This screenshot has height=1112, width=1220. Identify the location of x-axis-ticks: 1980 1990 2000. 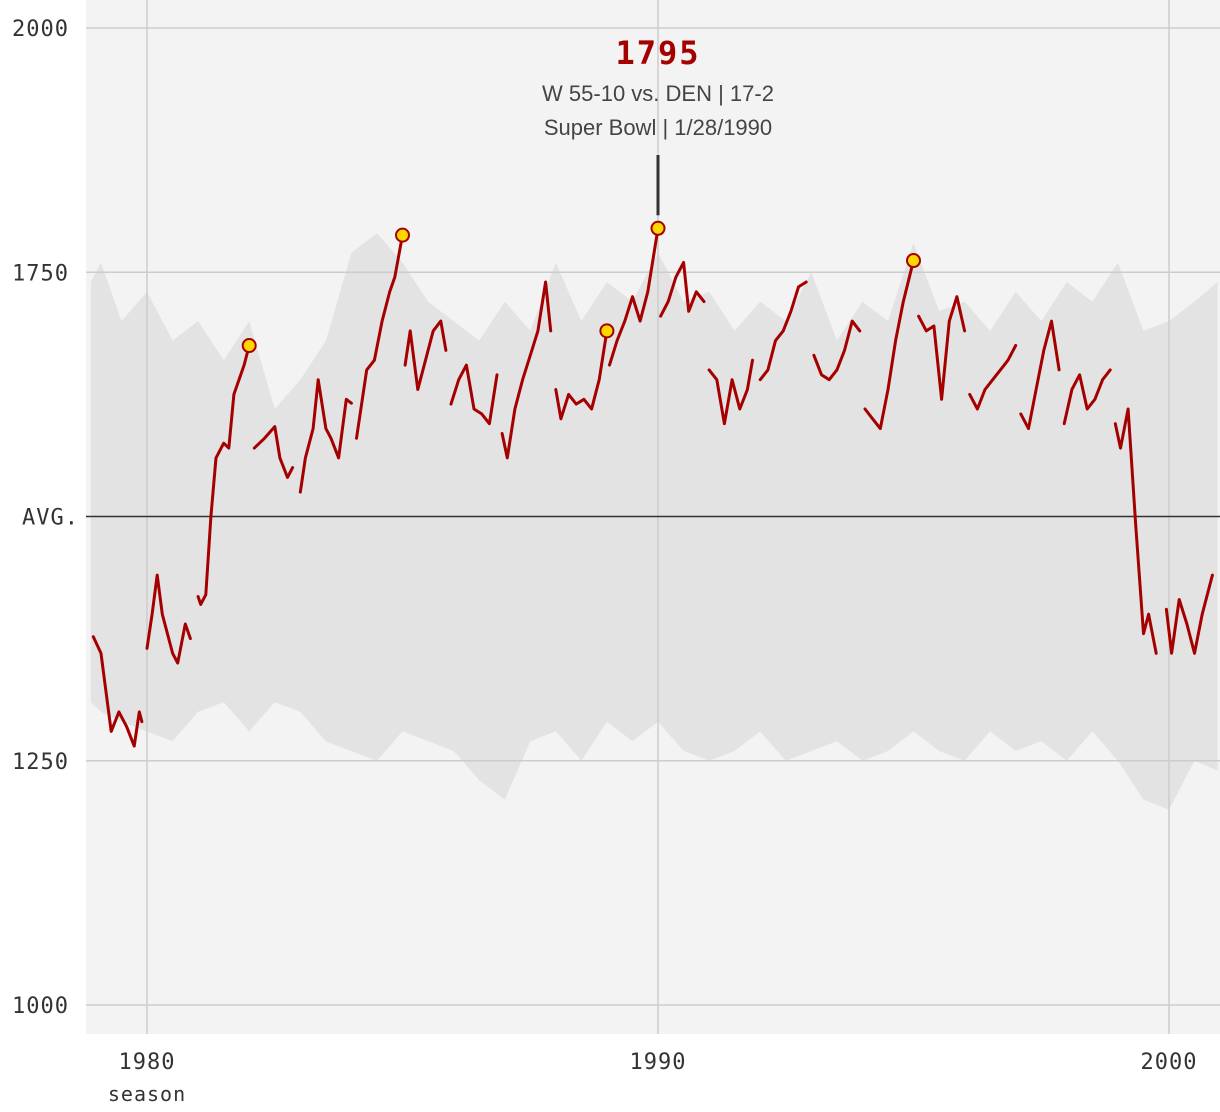
(658, 1062).